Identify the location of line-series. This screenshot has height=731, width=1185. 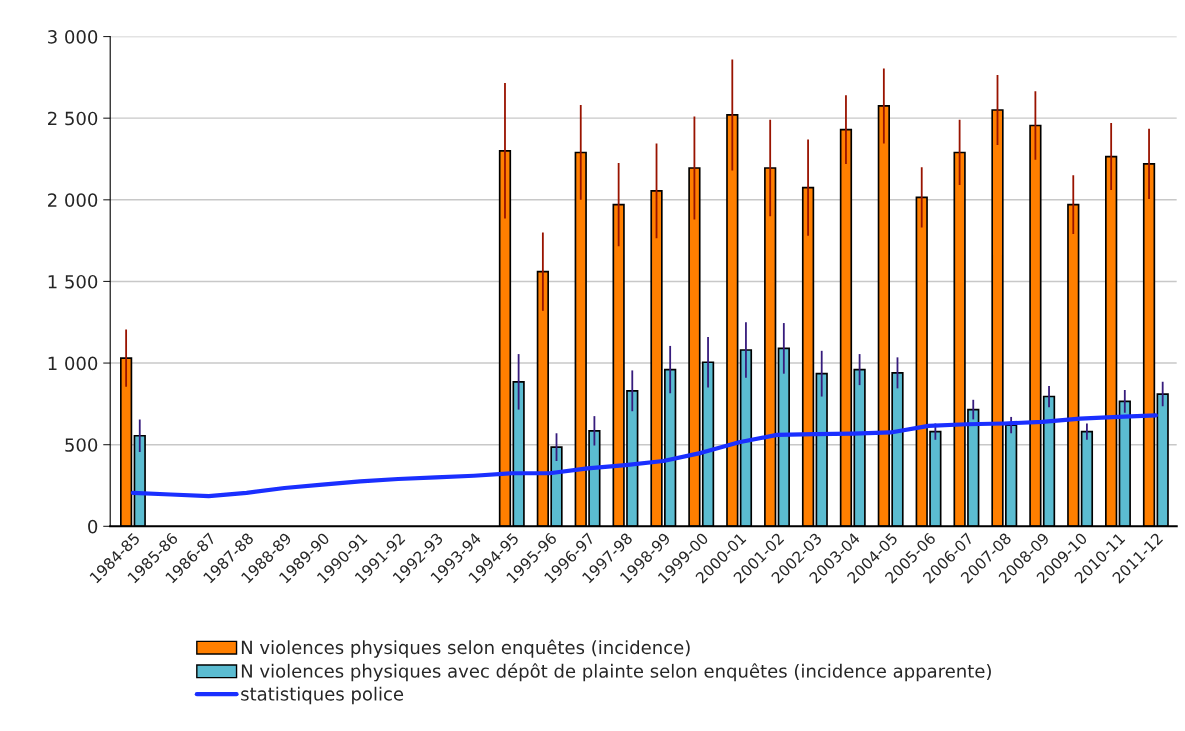
(644, 456).